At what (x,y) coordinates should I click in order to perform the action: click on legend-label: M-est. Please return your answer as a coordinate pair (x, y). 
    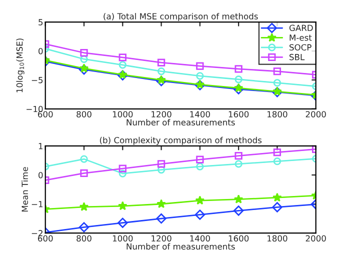
    Looking at the image, I should click on (301, 37).